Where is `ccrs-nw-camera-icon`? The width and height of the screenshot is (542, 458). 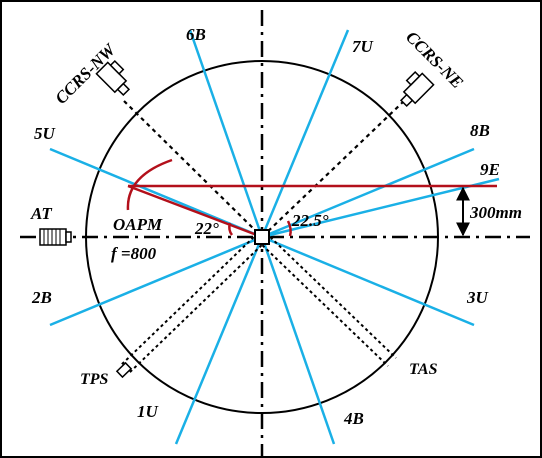 ccrs-nw-camera-icon is located at coordinates (113, 78).